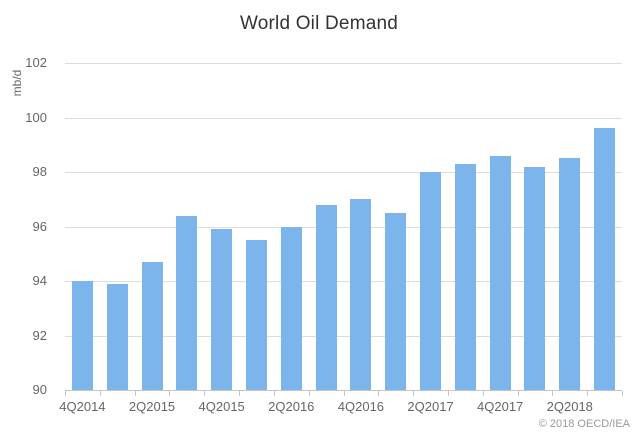  Describe the element at coordinates (39, 335) in the screenshot. I see `ytick-label-92: 92` at that location.